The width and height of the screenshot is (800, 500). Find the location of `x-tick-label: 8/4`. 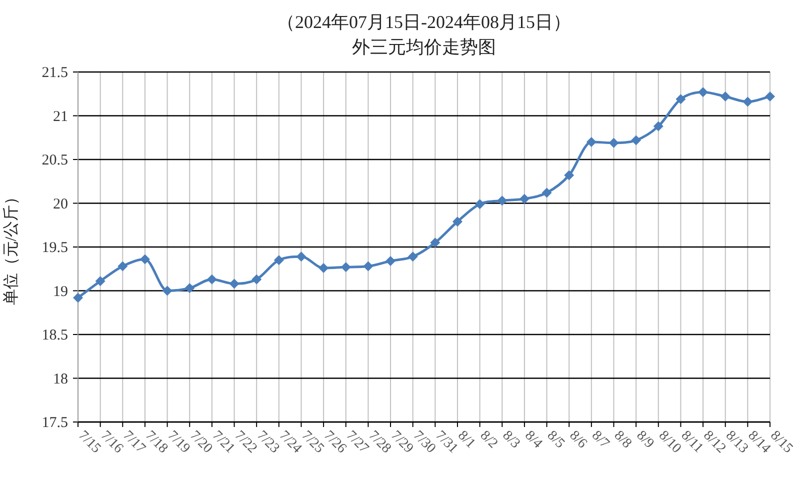

x-tick-label: 8/4 is located at coordinates (533, 440).